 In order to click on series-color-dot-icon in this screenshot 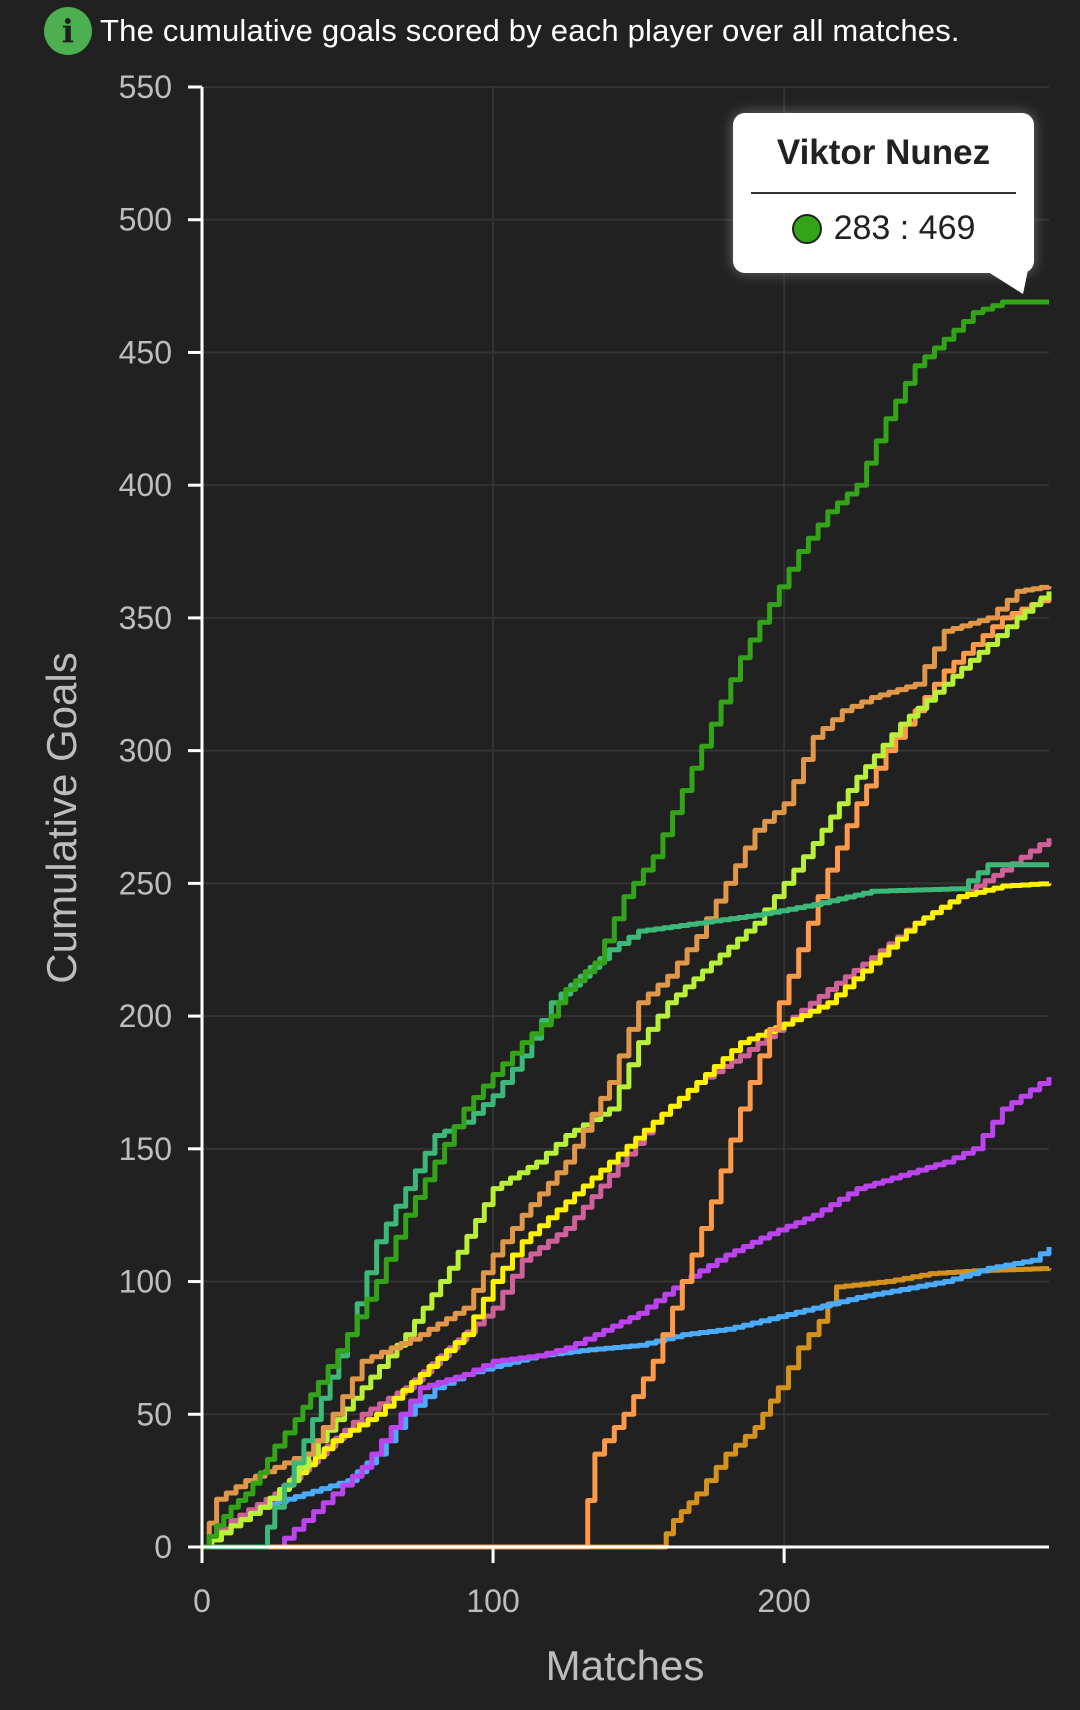, I will do `click(806, 228)`.